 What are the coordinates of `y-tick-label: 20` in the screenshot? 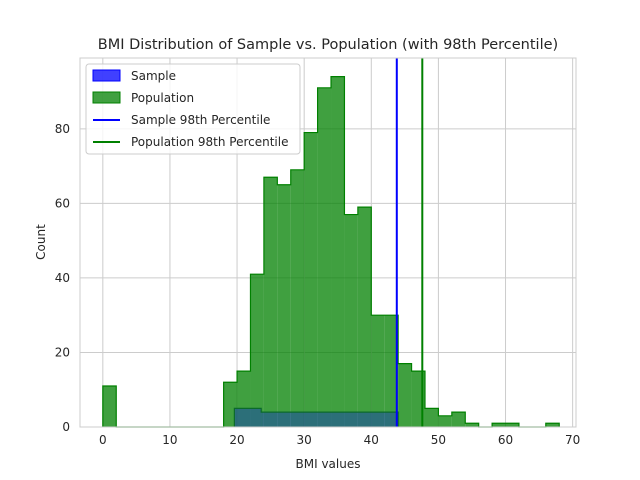 It's located at (62, 352).